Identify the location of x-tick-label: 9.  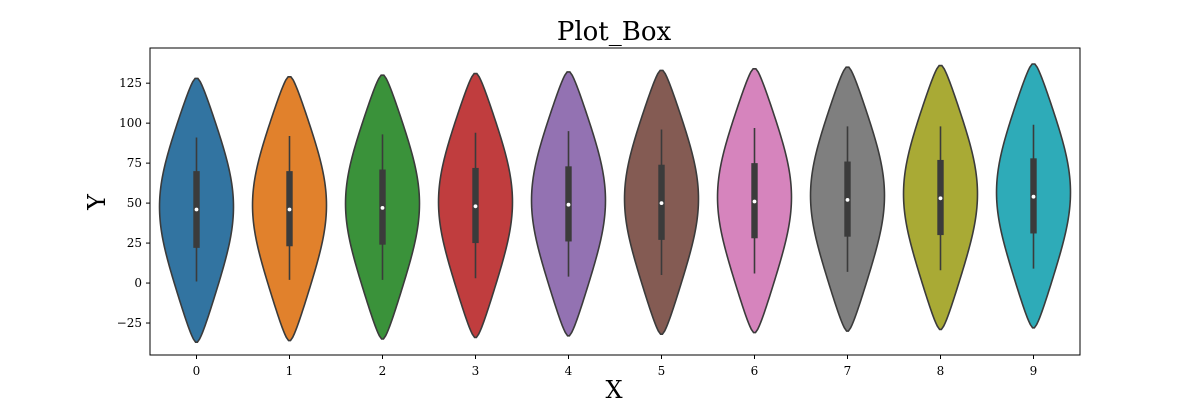
(1034, 371).